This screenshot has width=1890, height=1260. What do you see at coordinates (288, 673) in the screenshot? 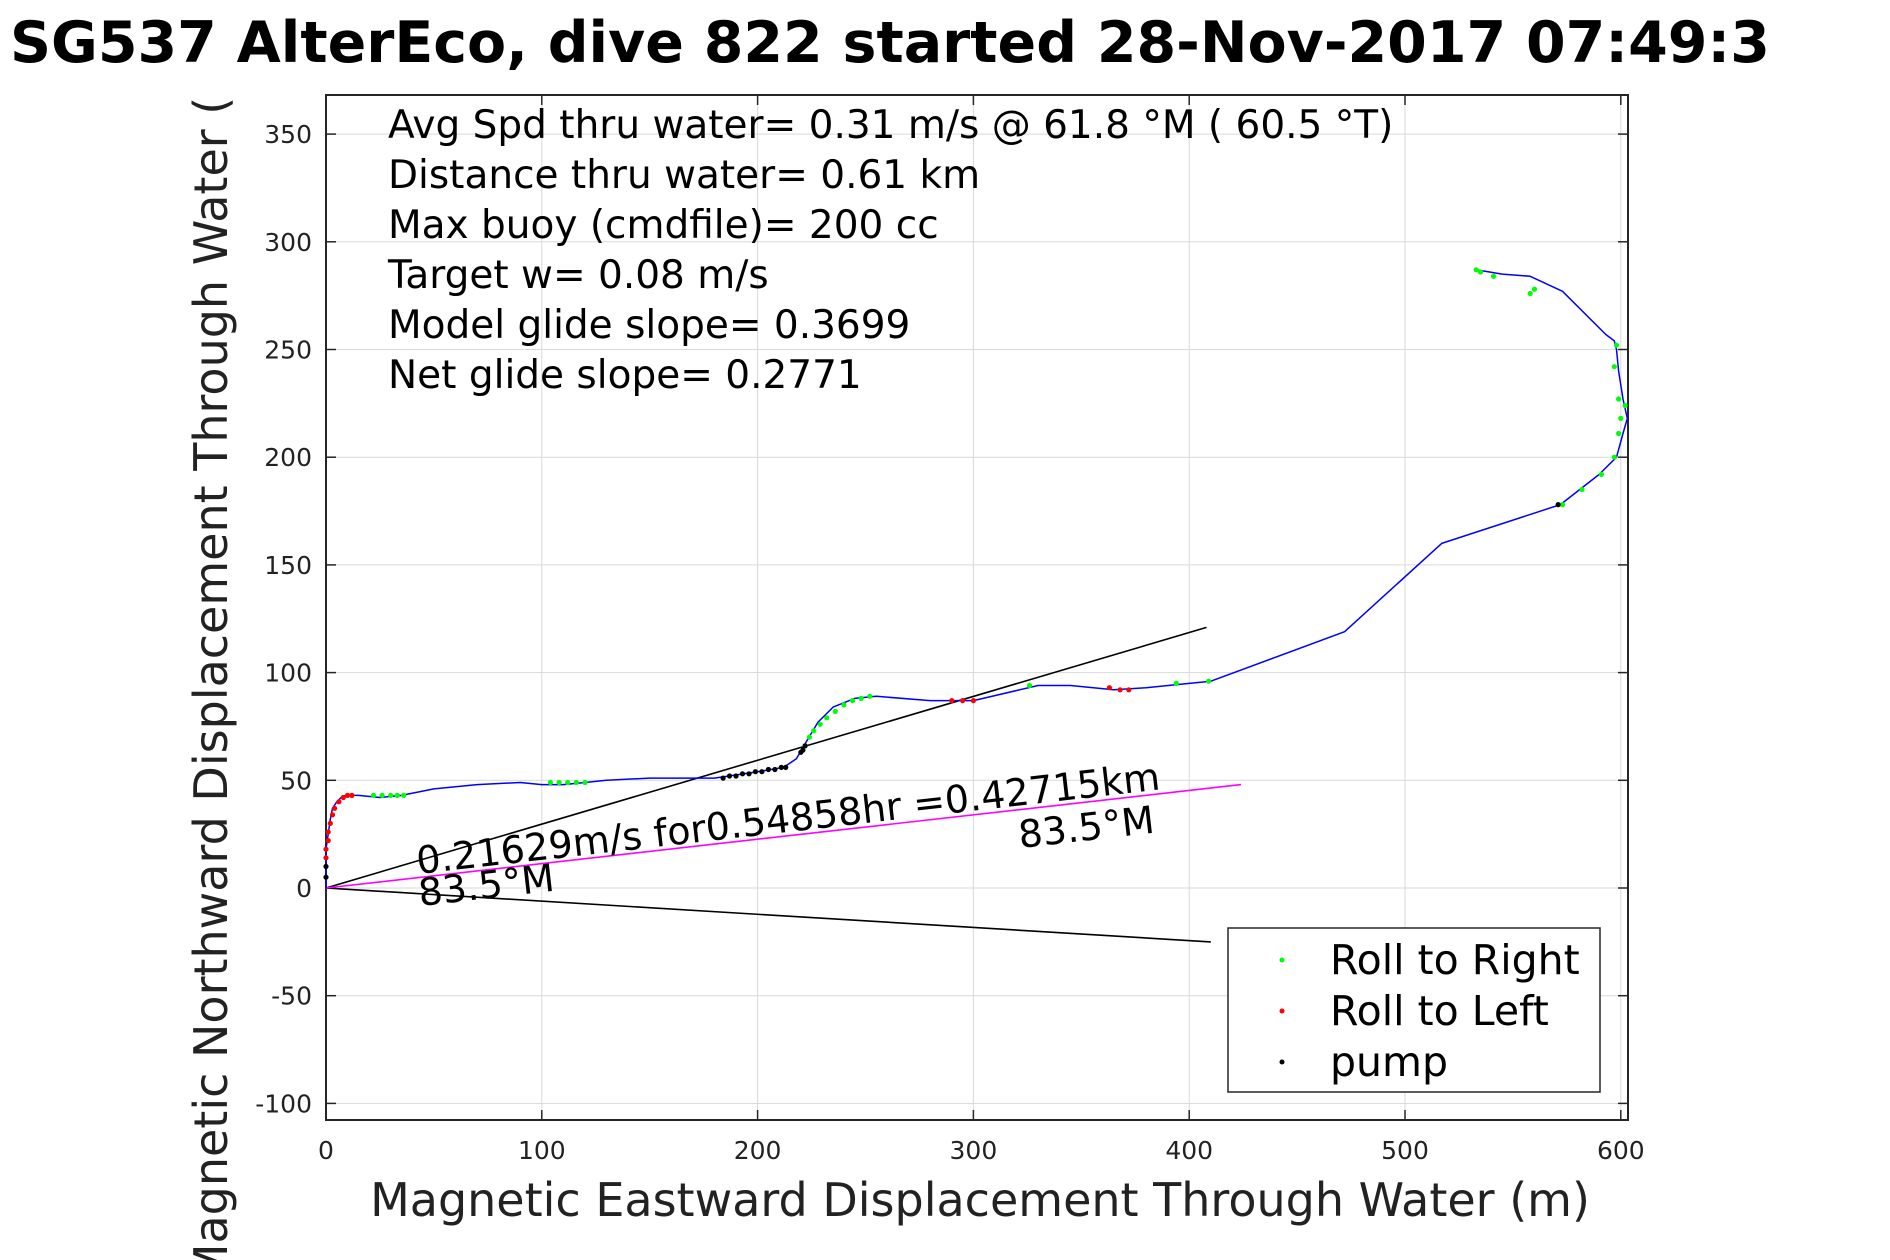
I see `y-tick-label: 100` at bounding box center [288, 673].